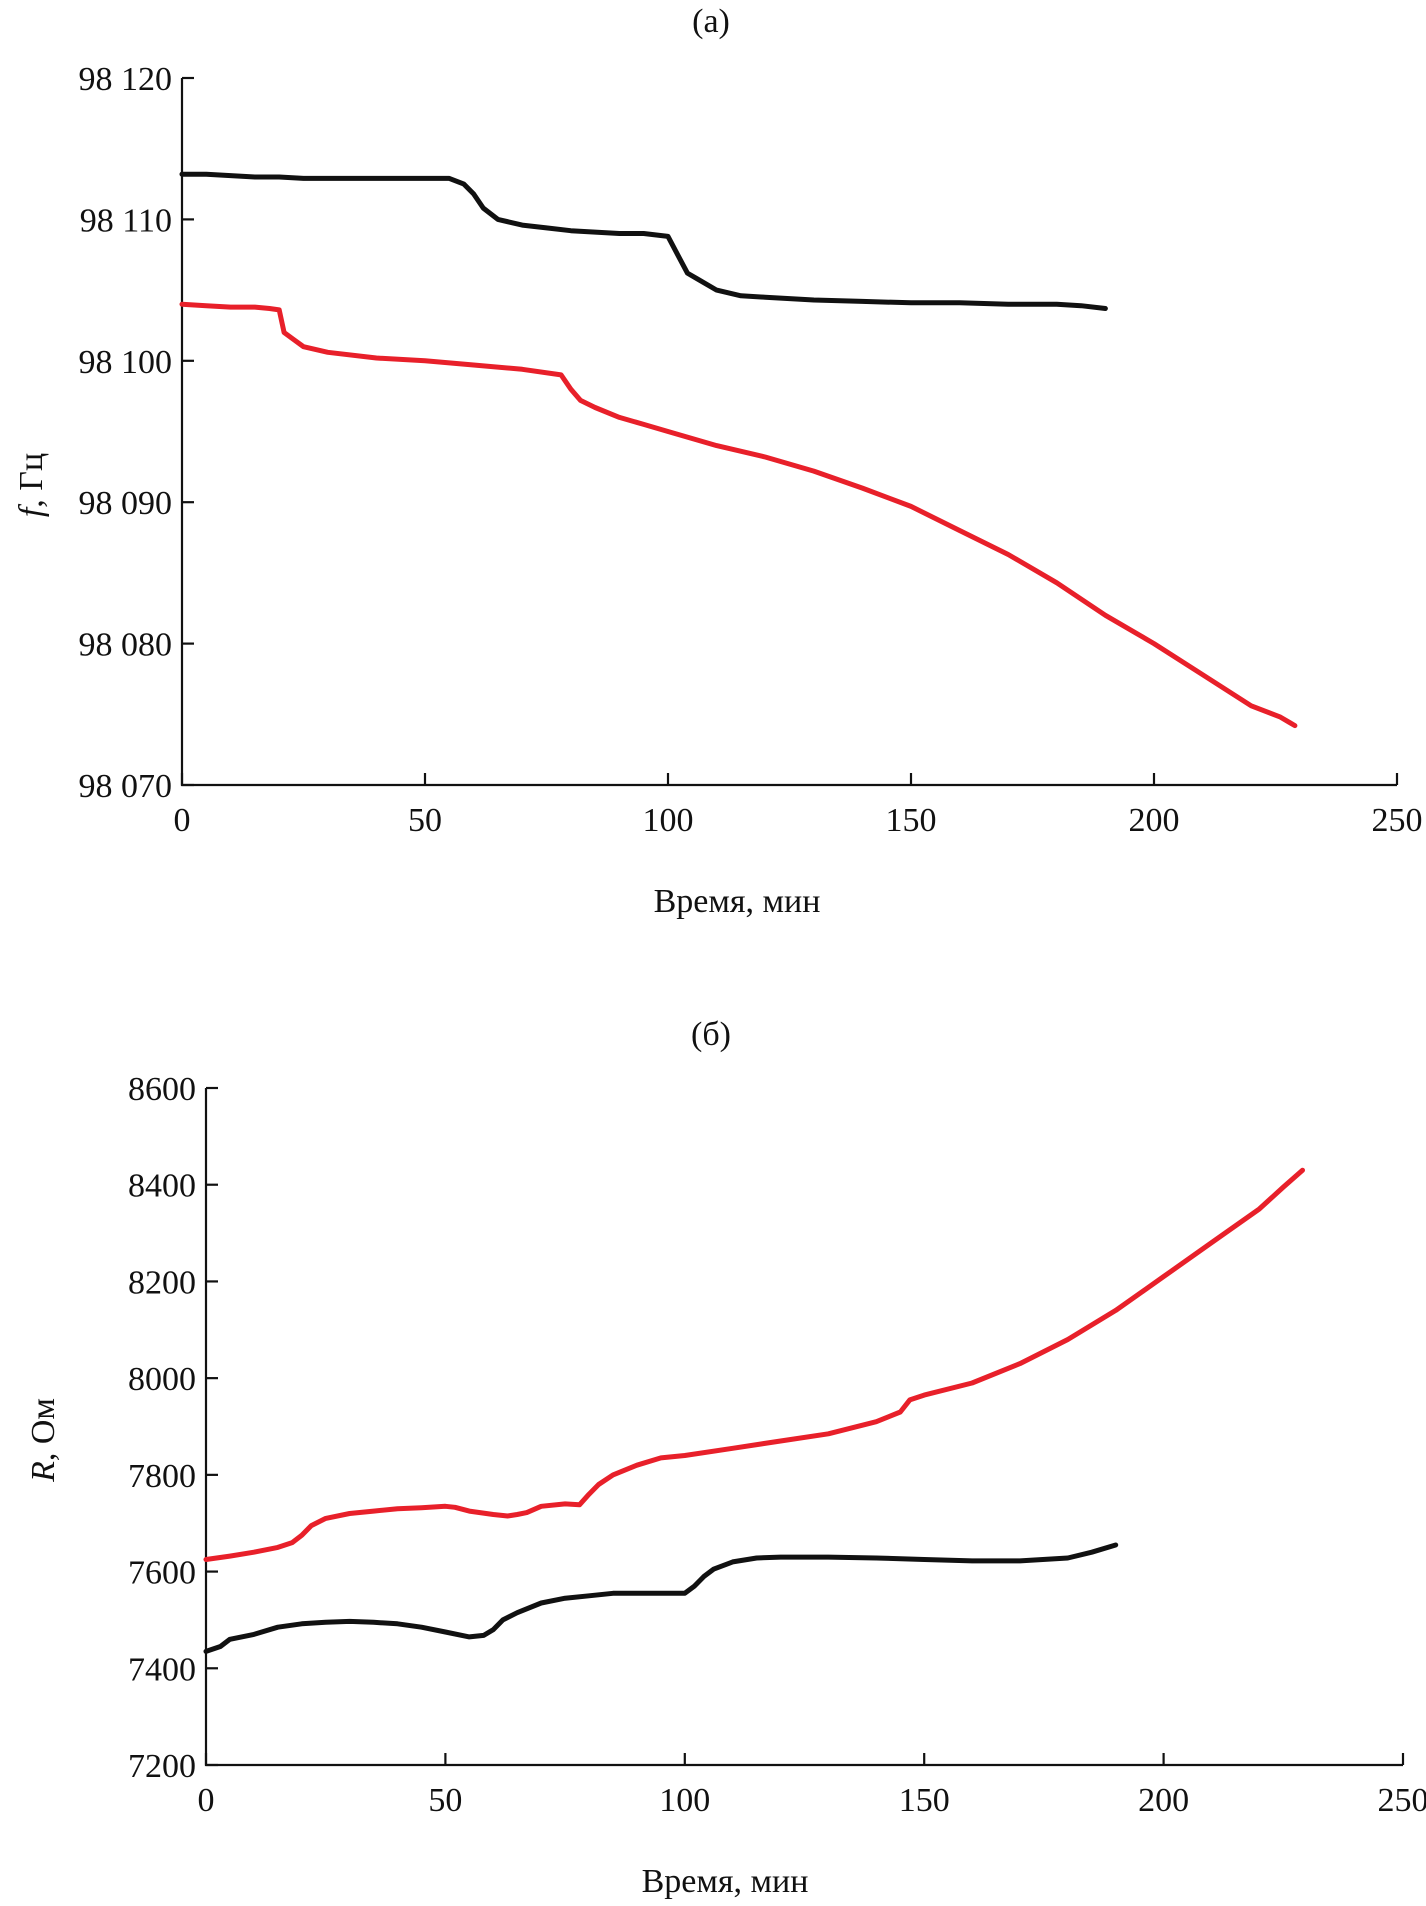 This screenshot has width=1426, height=1906. I want to click on panel-b-y-tick-label: 8000, so click(162, 1379).